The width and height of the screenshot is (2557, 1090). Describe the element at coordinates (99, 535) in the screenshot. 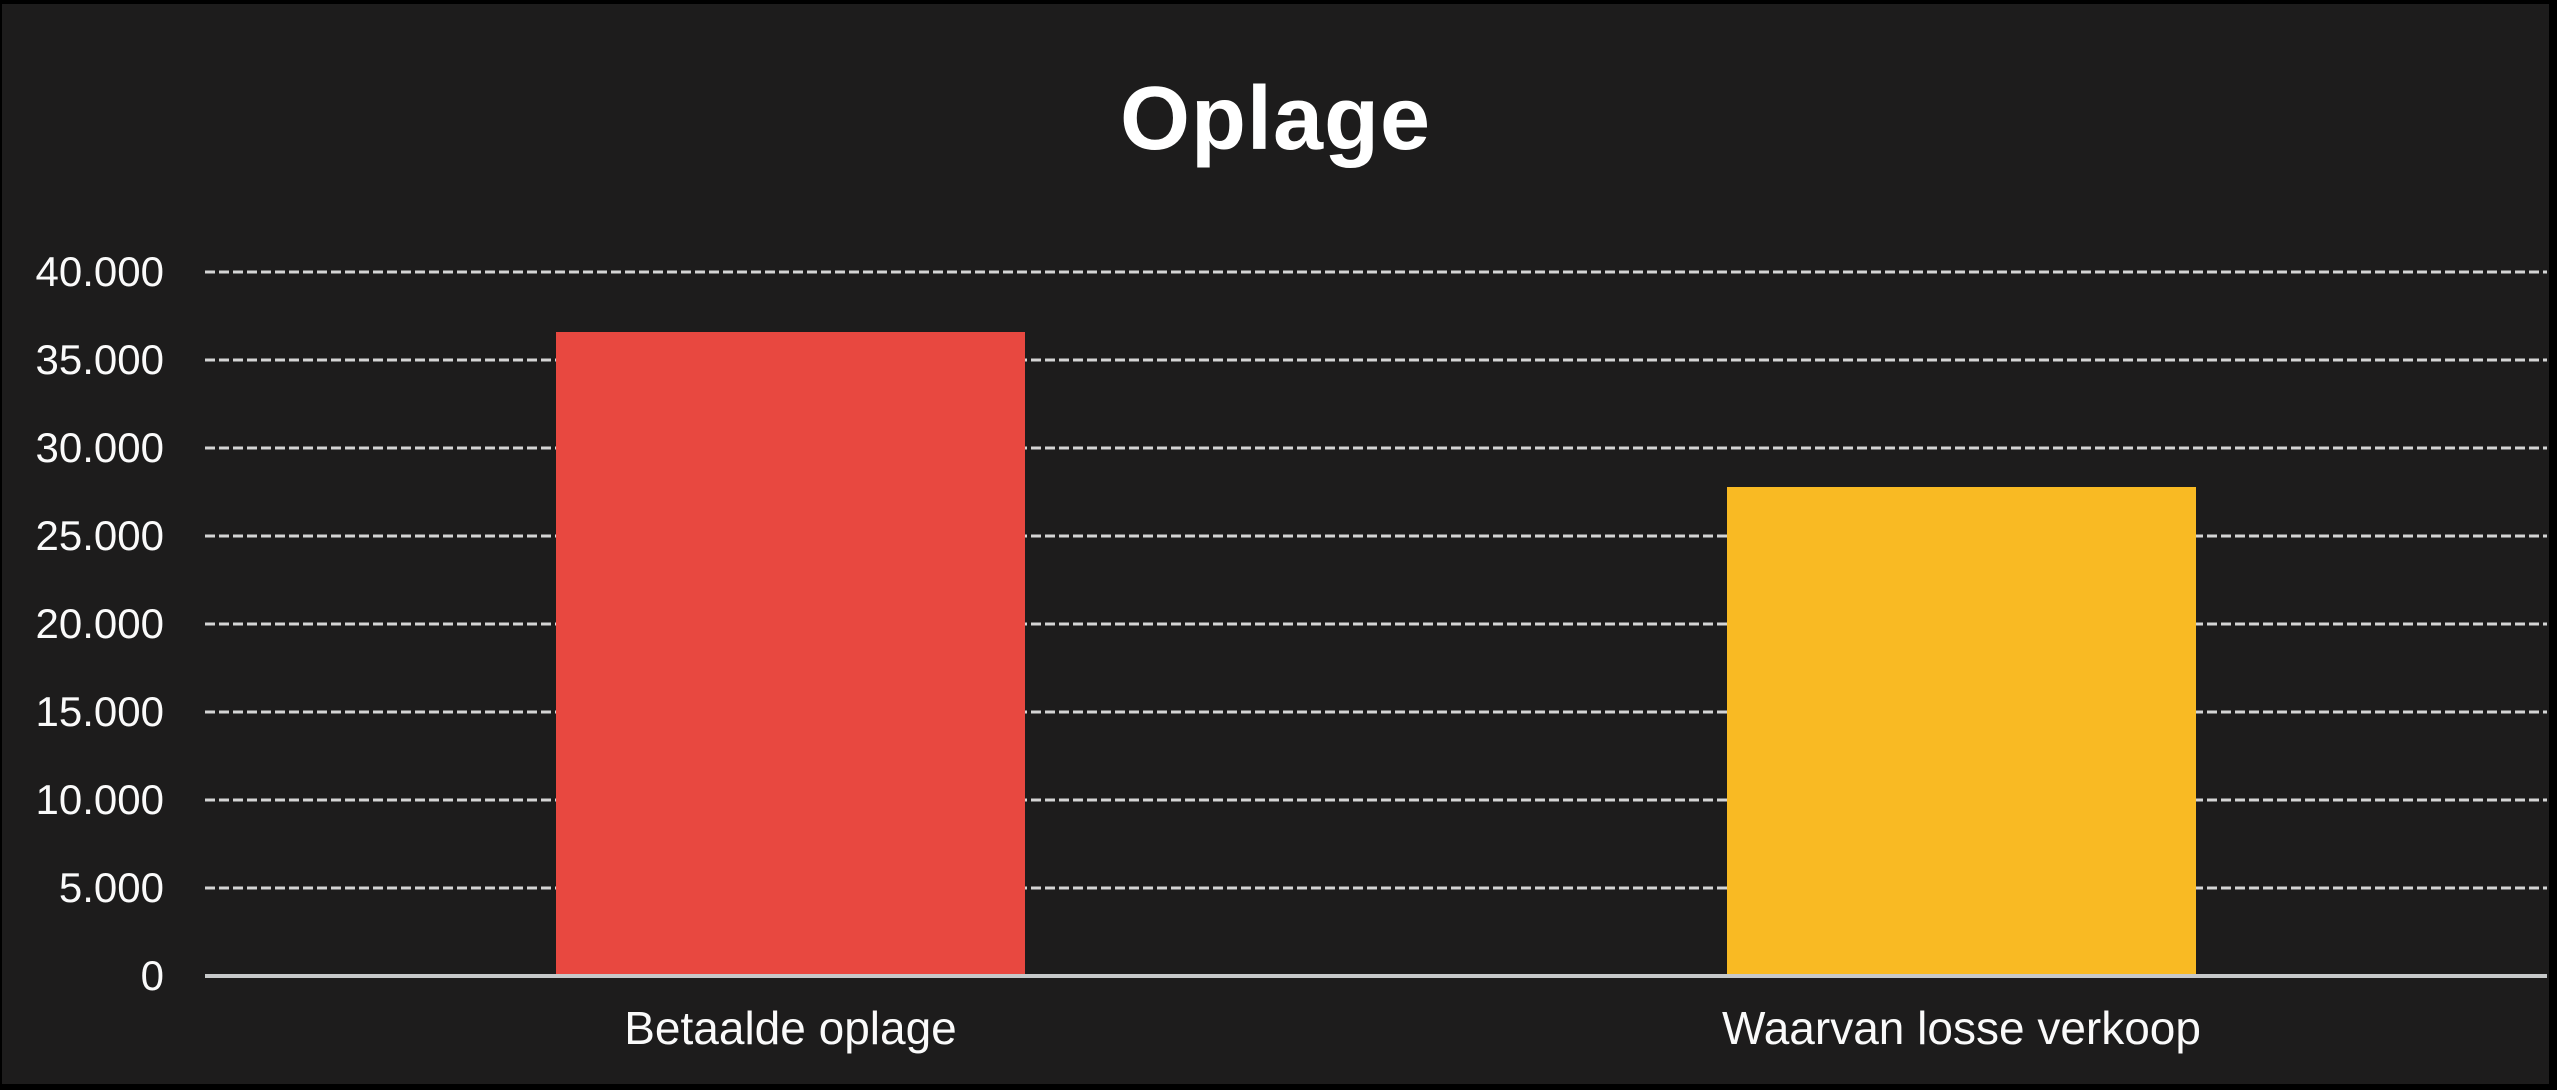

I see `y-tick-label: 25.000` at that location.